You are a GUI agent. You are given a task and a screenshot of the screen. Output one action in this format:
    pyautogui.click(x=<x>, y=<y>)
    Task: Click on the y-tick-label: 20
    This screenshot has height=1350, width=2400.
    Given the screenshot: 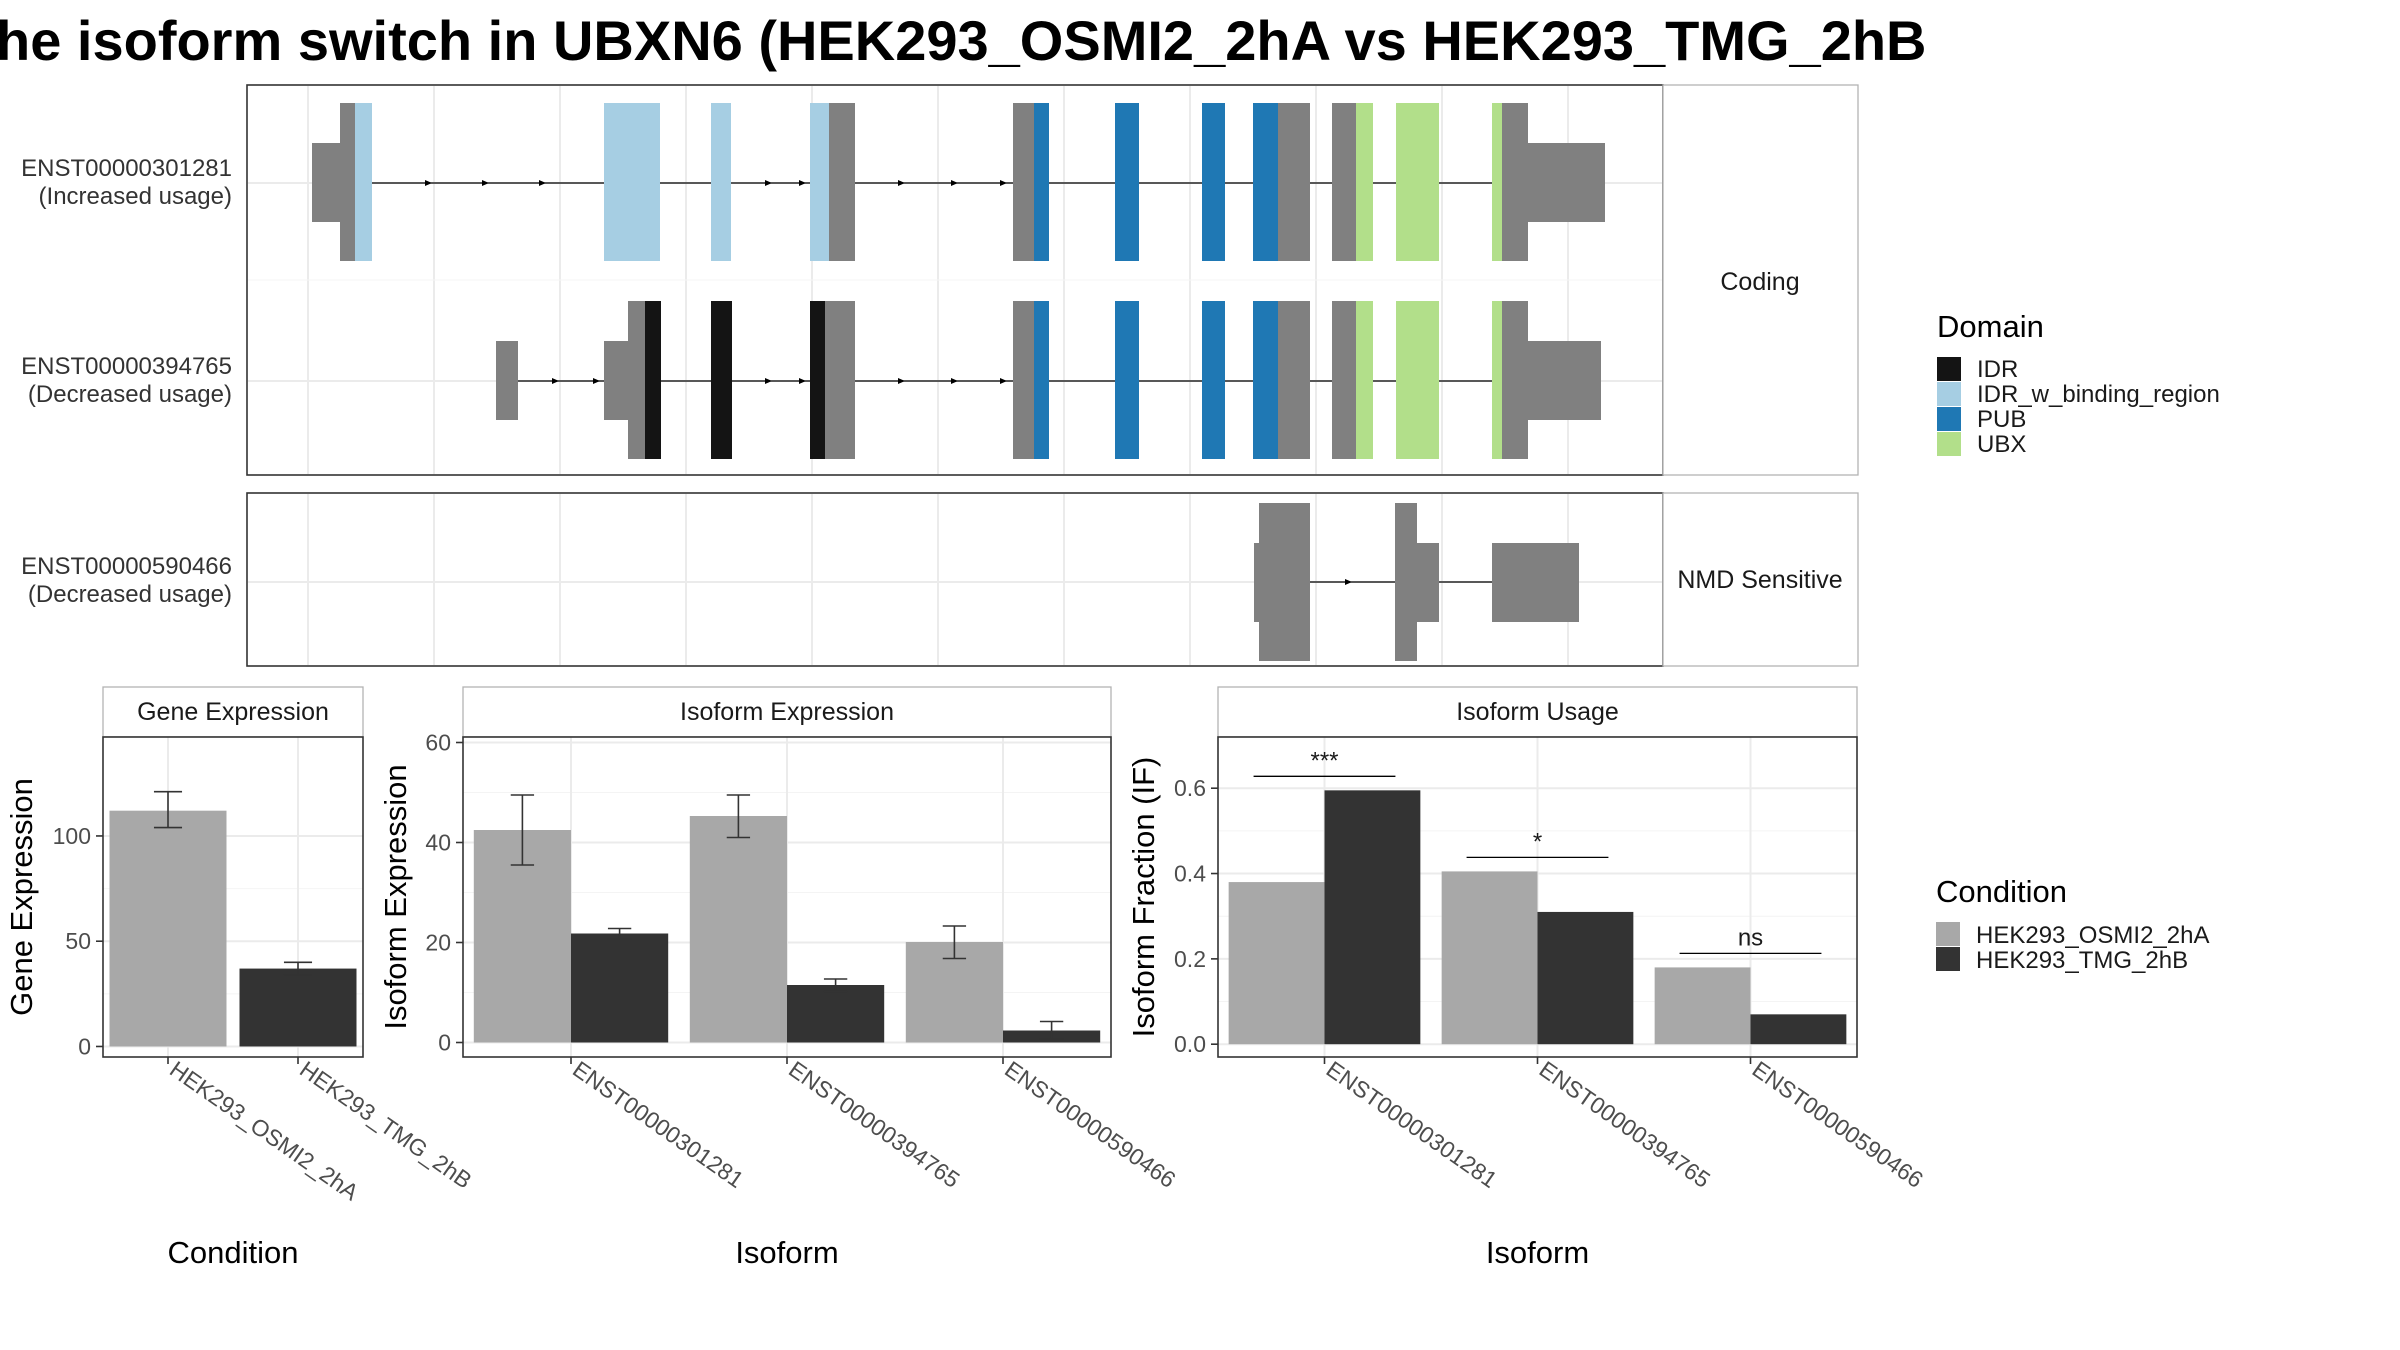 What is the action you would take?
    pyautogui.click(x=438, y=943)
    